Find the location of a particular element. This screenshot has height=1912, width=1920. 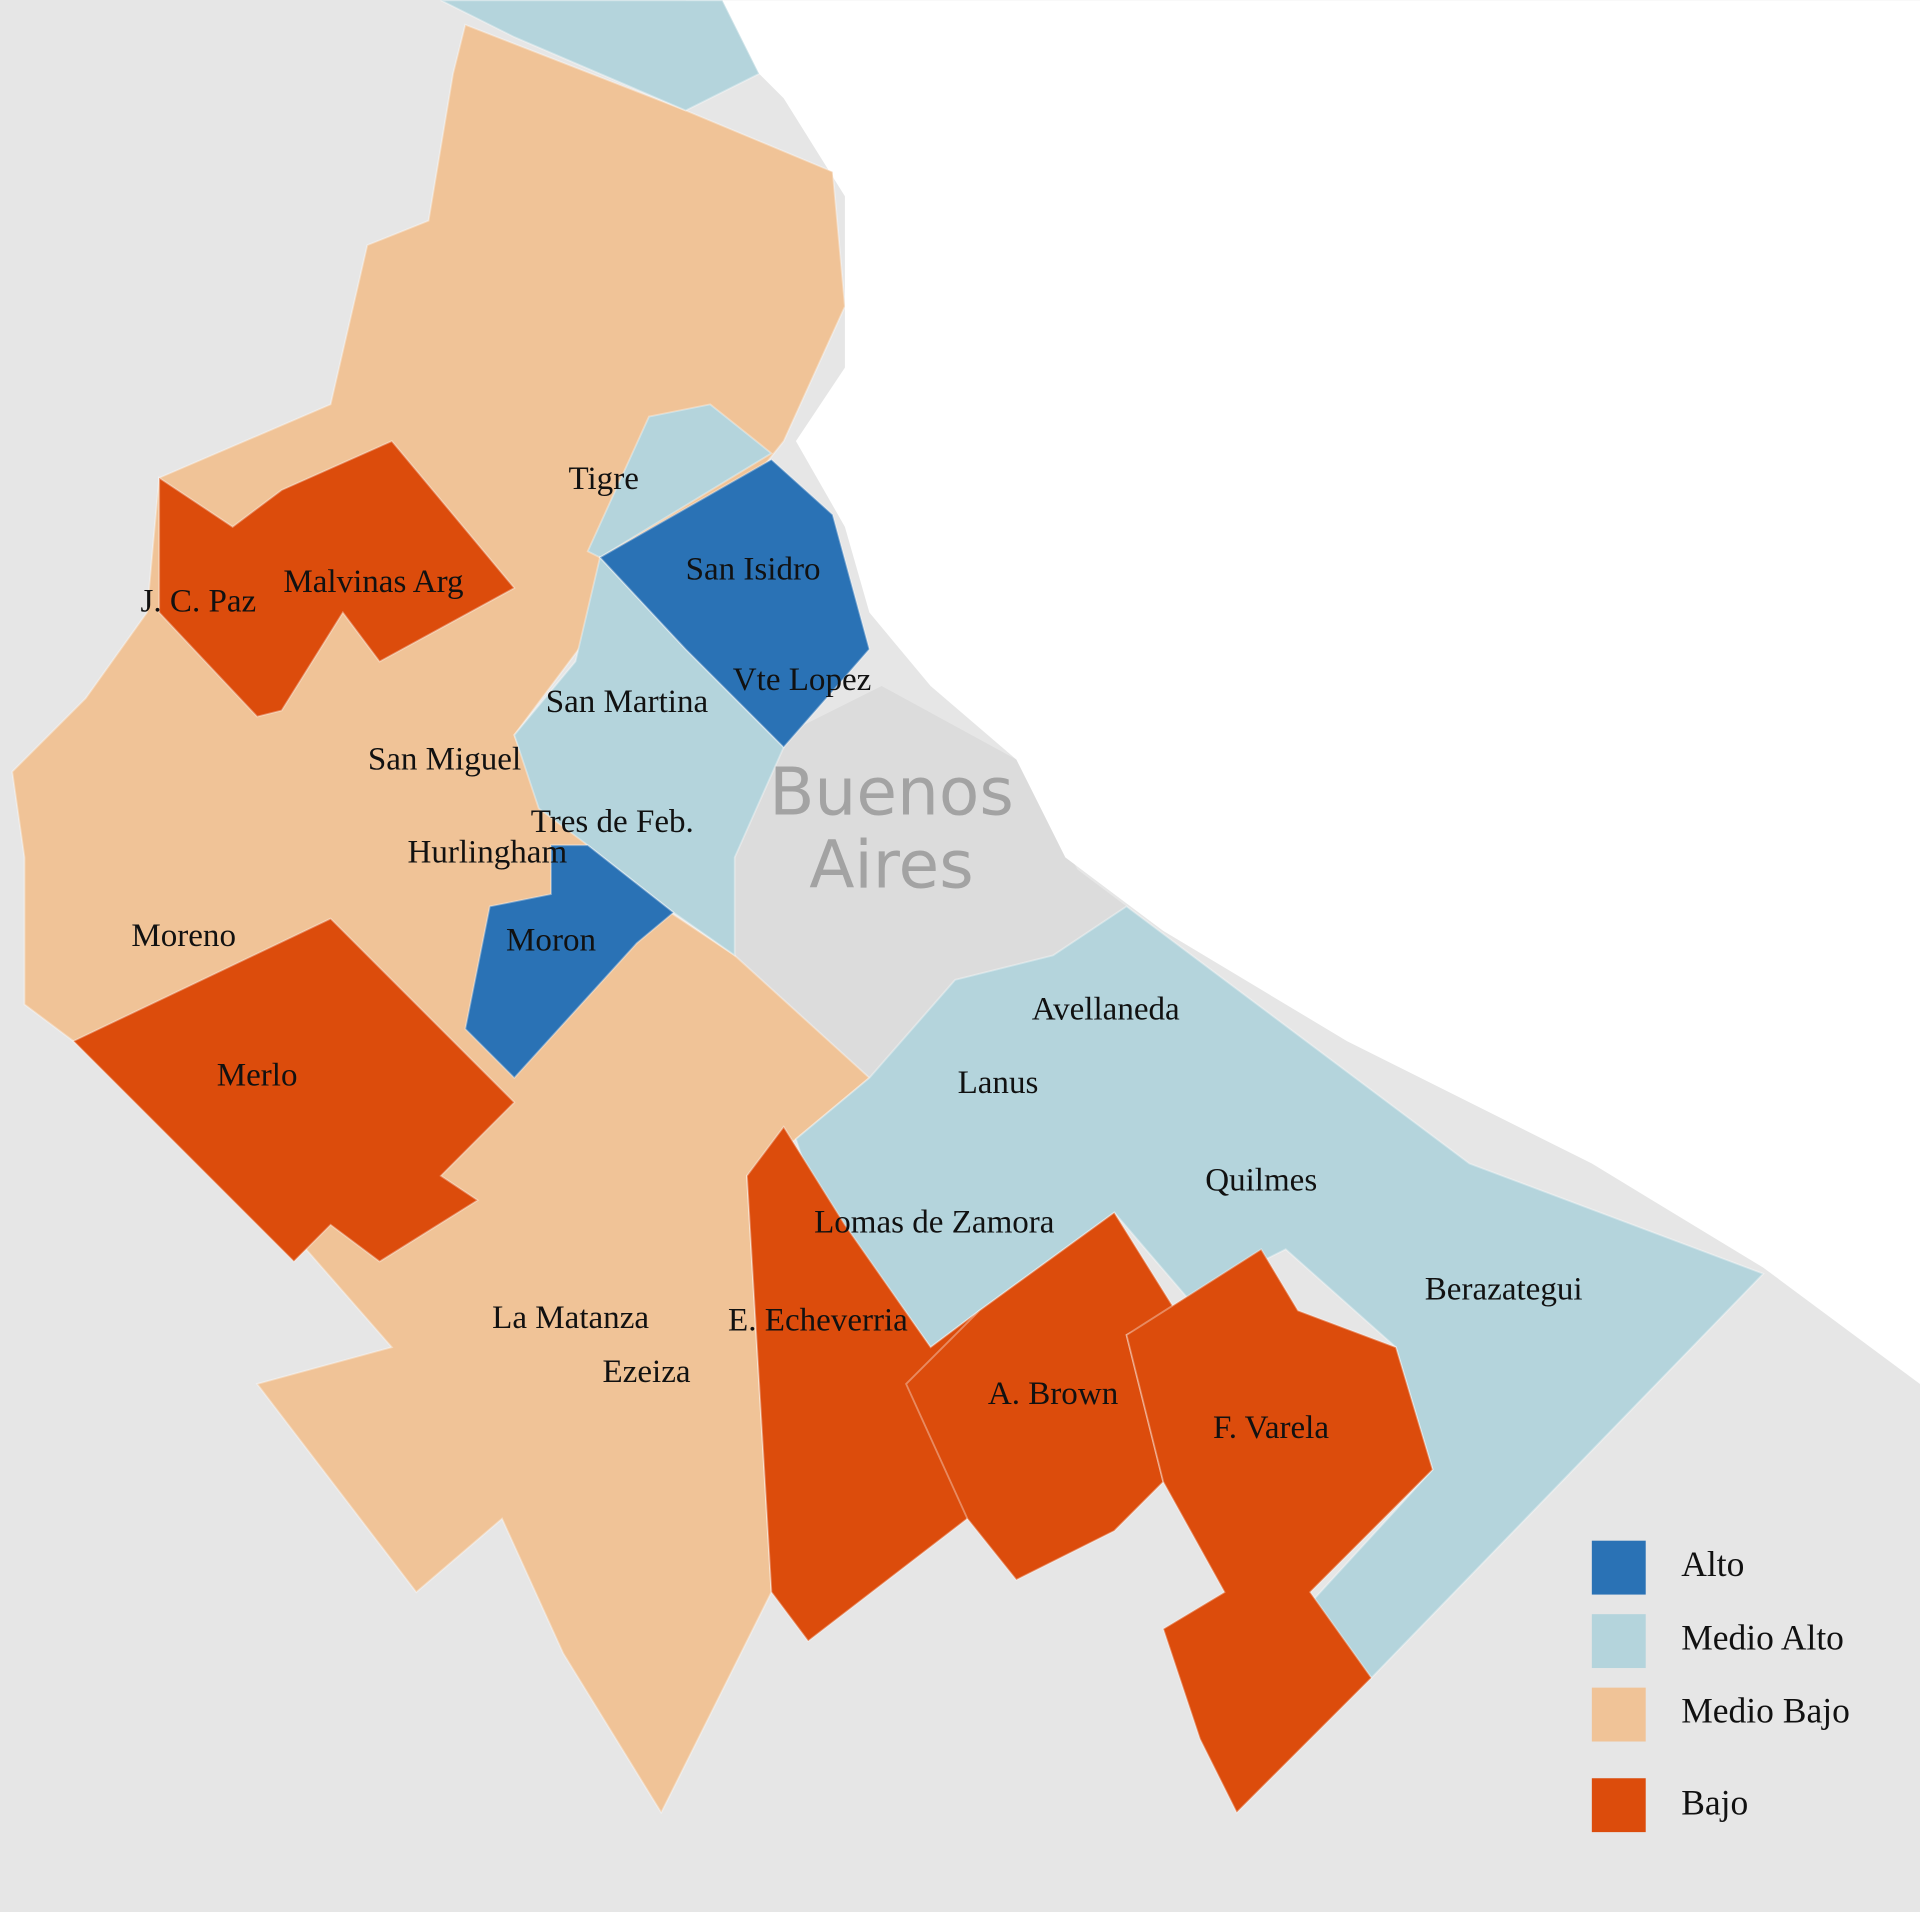

region-label: San Martina is located at coordinates (627, 702).